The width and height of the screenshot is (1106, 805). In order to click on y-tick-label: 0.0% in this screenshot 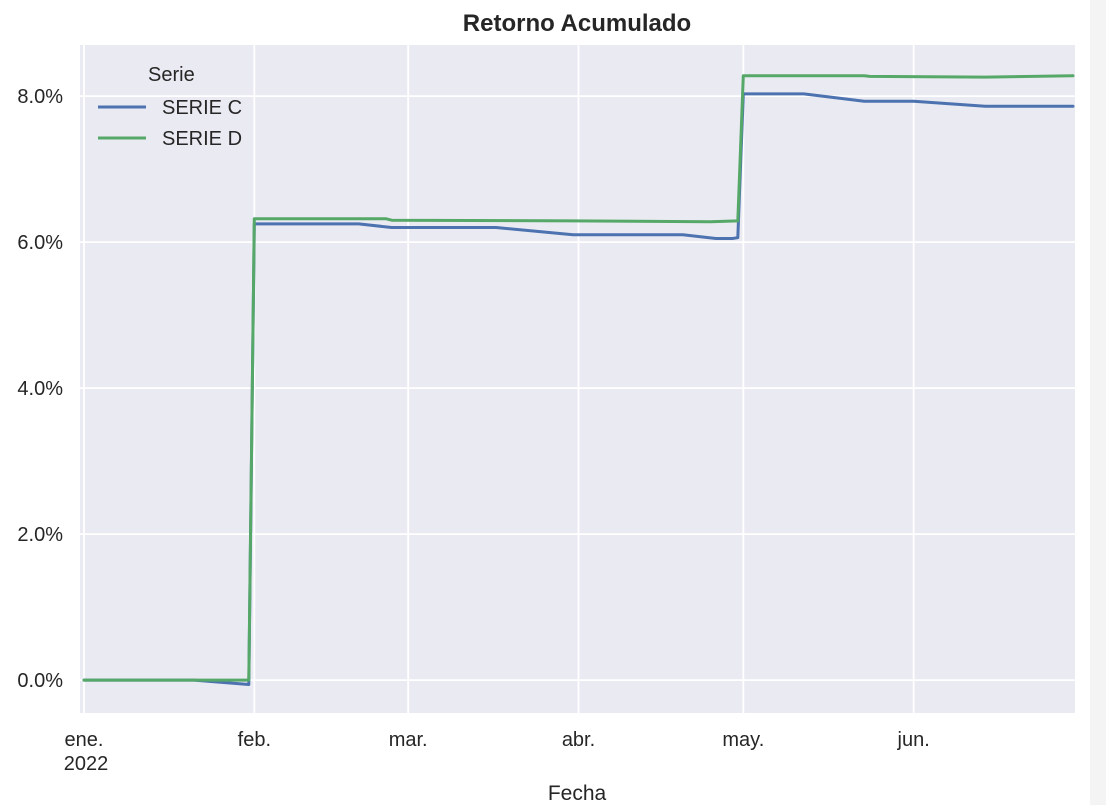, I will do `click(40, 681)`.